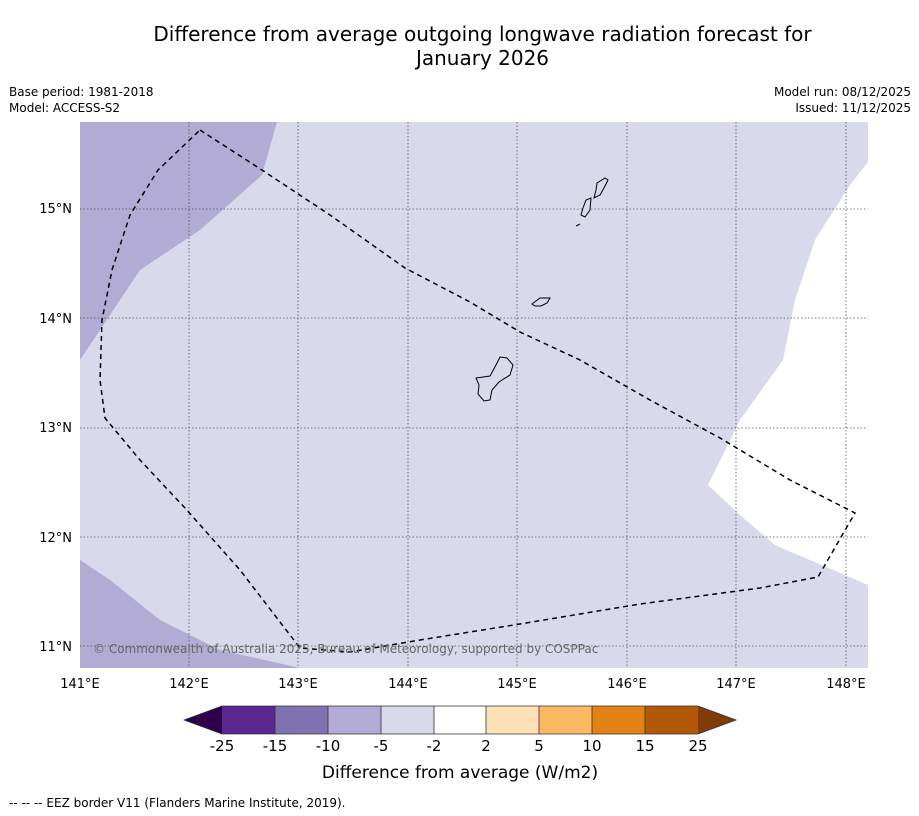 This screenshot has height=816, width=919. Describe the element at coordinates (591, 746) in the screenshot. I see `tick-10: 10` at that location.